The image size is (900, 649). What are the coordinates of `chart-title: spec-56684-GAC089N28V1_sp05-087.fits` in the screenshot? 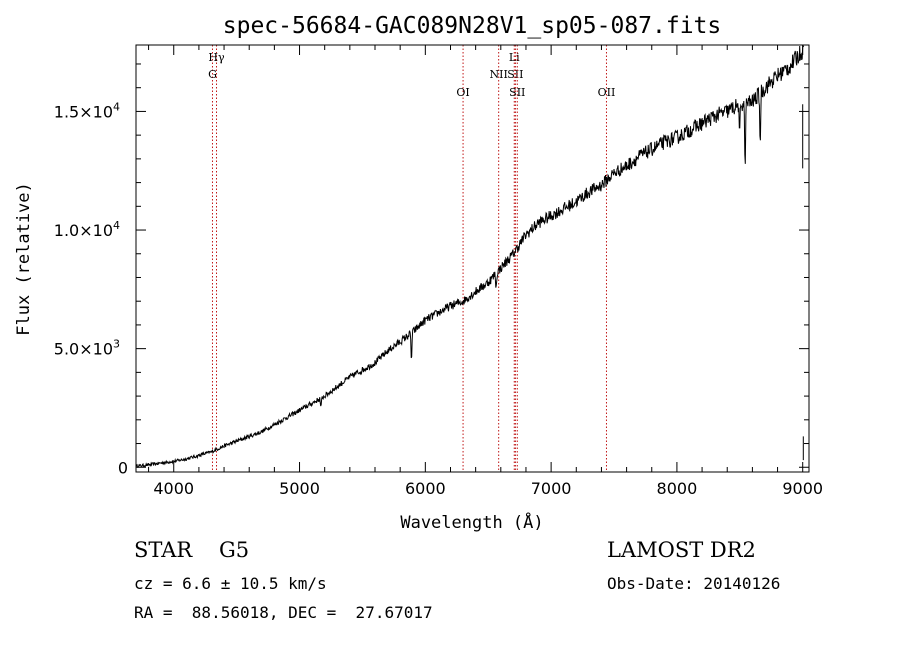 It's located at (472, 26).